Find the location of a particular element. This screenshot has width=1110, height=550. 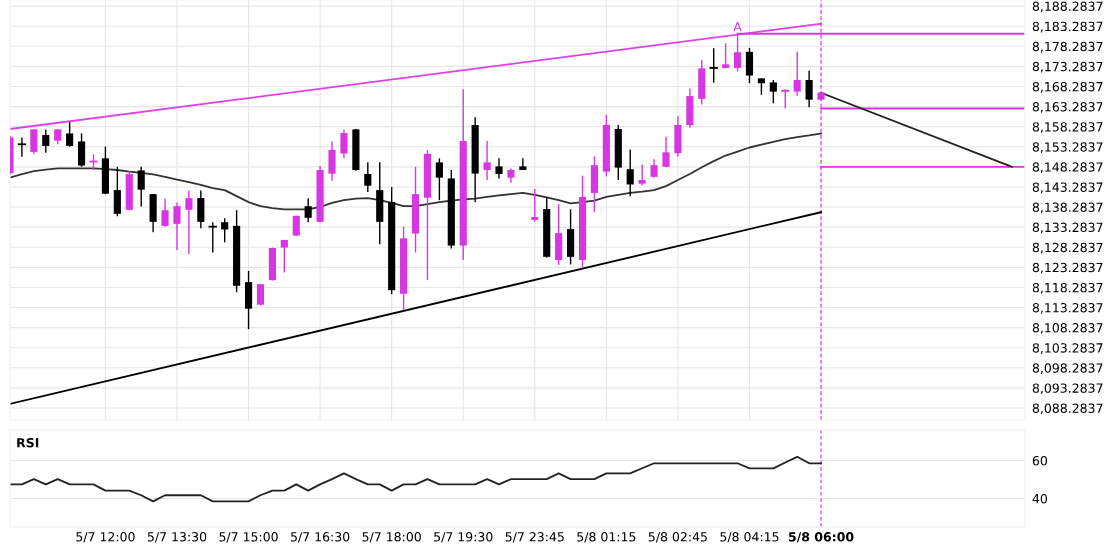

y-tick-label: 8,158.2837 is located at coordinates (1067, 127).